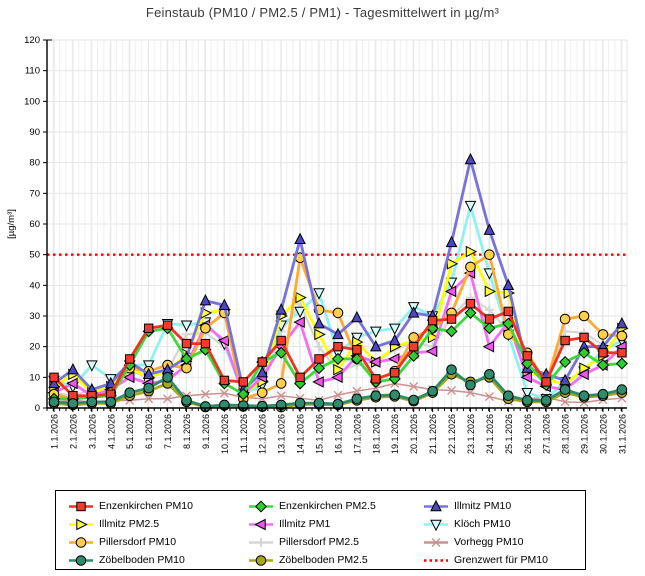 This screenshot has height=576, width=645. Describe the element at coordinates (34, 255) in the screenshot. I see `svg-text: 50` at that location.